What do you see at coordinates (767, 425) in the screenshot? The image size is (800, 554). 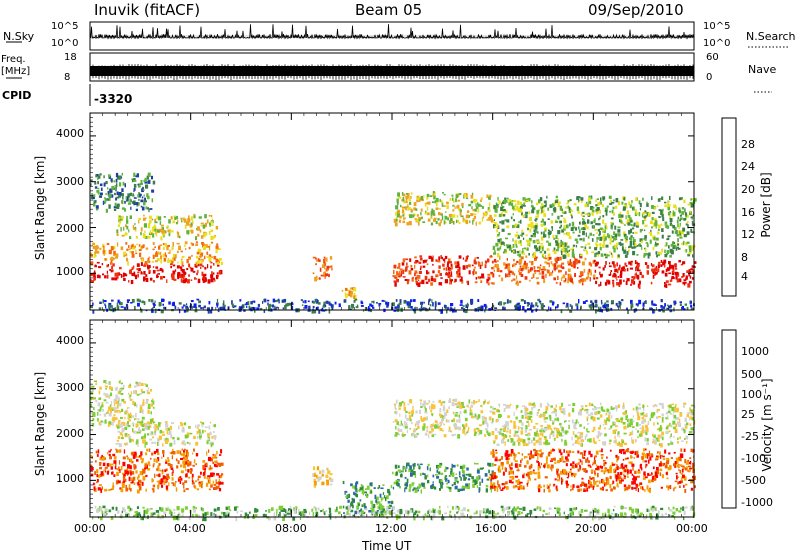 I see `velocity-colorbar-label: Velocity [m s⁻¹]` at bounding box center [767, 425].